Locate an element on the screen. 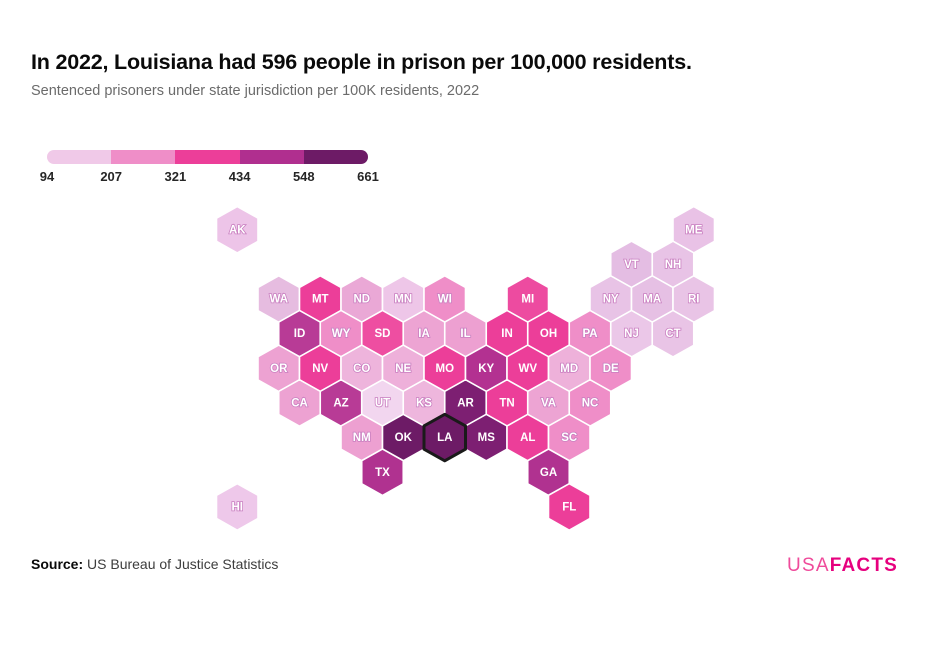 This screenshot has height=661, width=929. hex-shape-la is located at coordinates (444, 437).